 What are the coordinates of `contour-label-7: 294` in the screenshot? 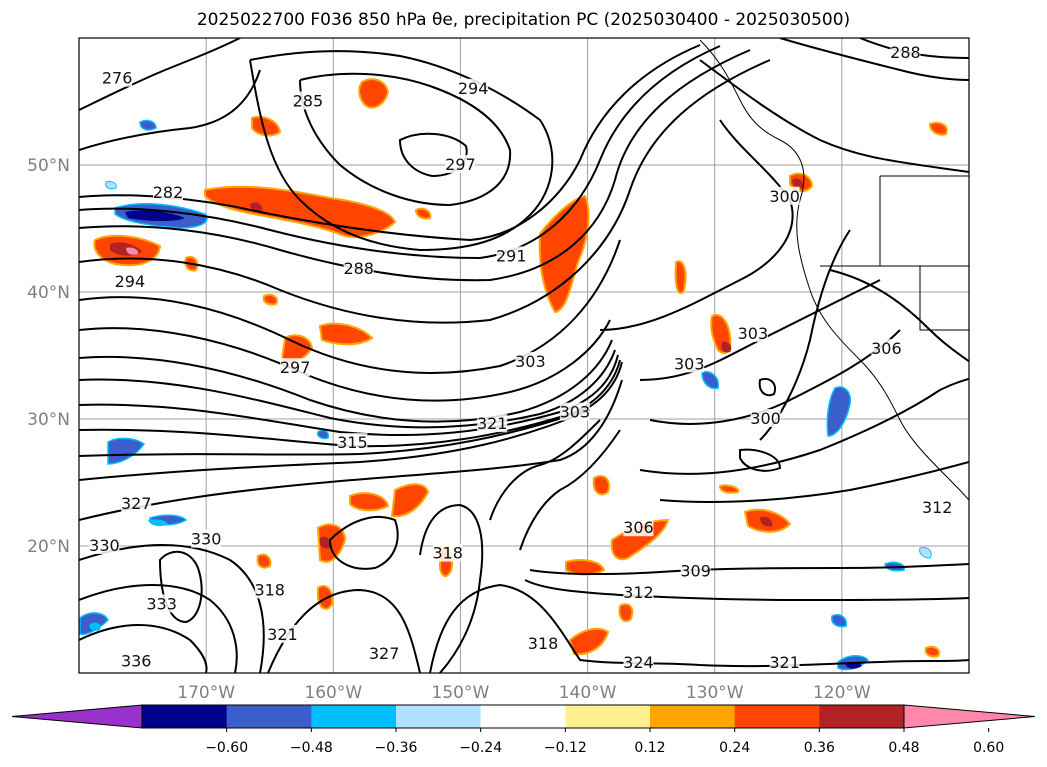 It's located at (130, 281).